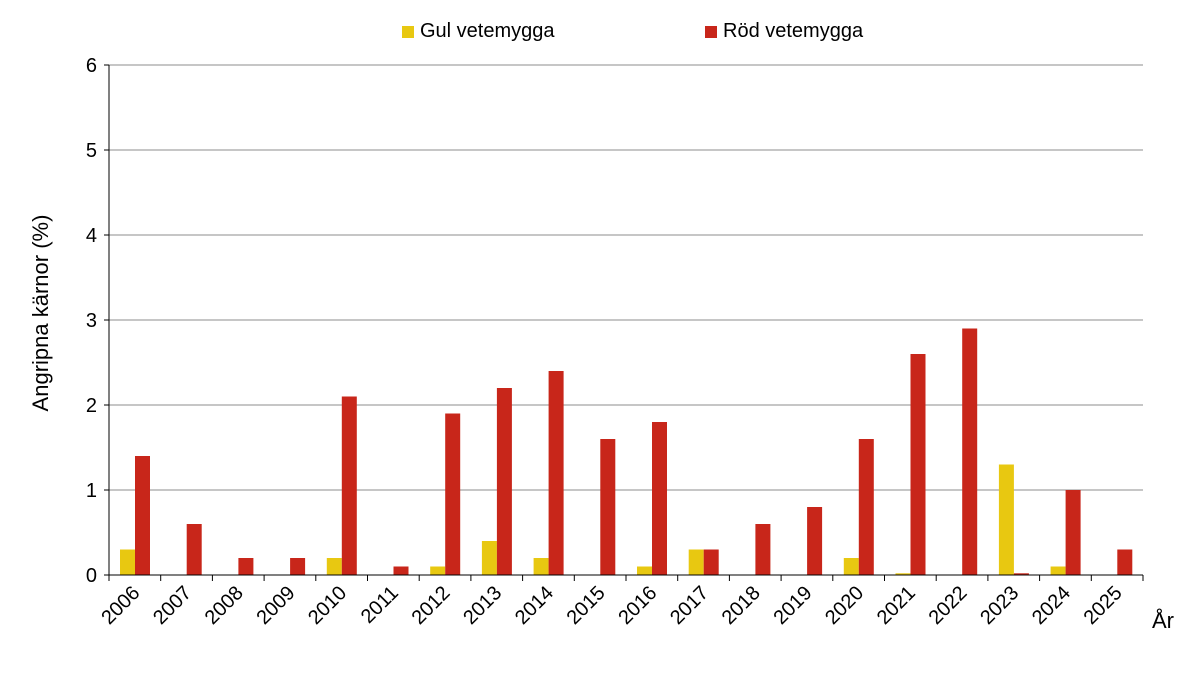  I want to click on bar-rod-2014, so click(556, 473).